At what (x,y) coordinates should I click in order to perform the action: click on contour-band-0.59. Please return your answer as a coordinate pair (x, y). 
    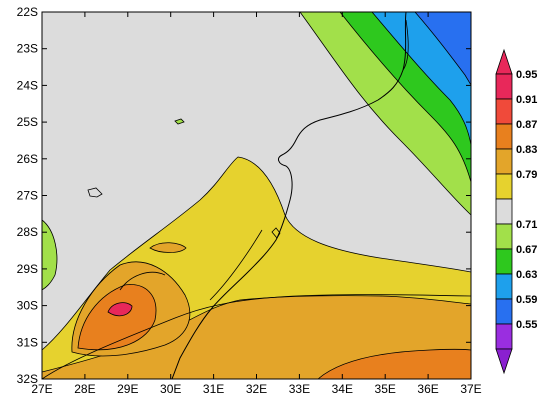
    Looking at the image, I should click on (442, 49).